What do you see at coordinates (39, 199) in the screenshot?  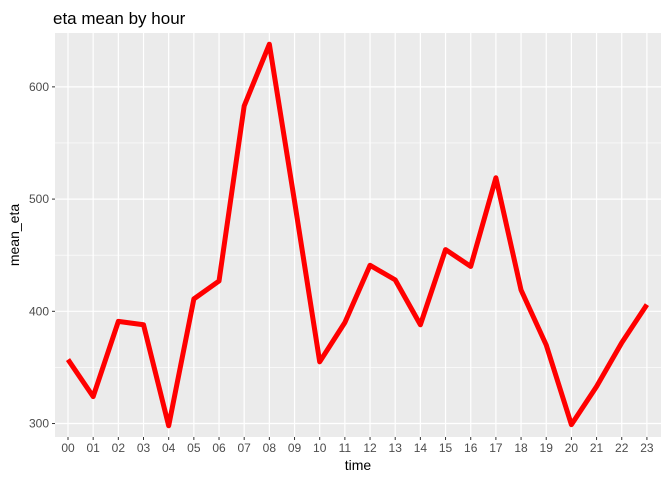 I see `y-tick-label: 500` at bounding box center [39, 199].